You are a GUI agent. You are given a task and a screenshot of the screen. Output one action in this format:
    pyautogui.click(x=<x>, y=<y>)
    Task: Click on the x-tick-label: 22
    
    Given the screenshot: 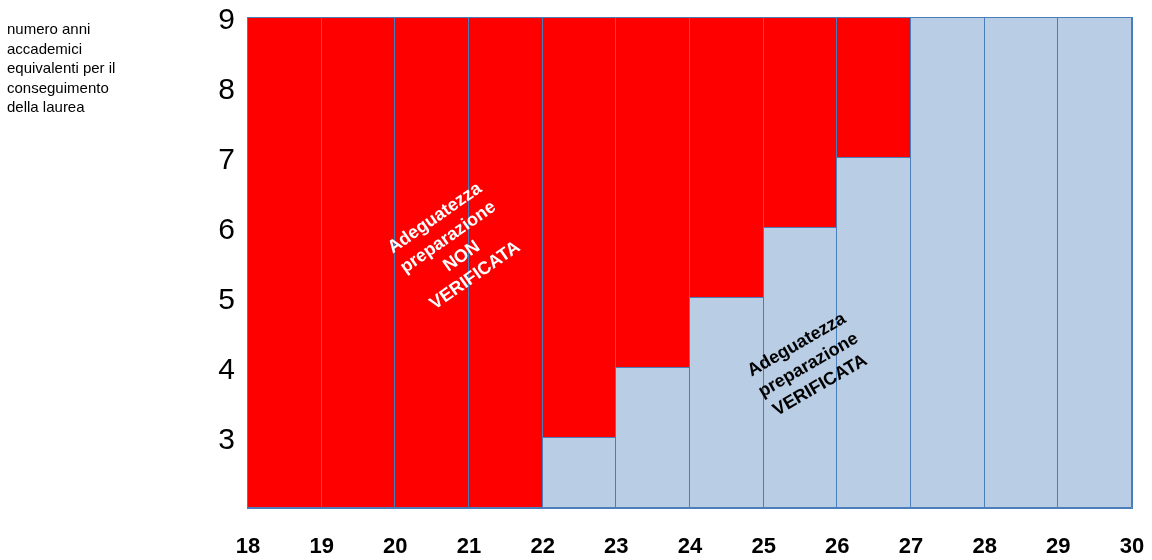 What is the action you would take?
    pyautogui.click(x=542, y=546)
    